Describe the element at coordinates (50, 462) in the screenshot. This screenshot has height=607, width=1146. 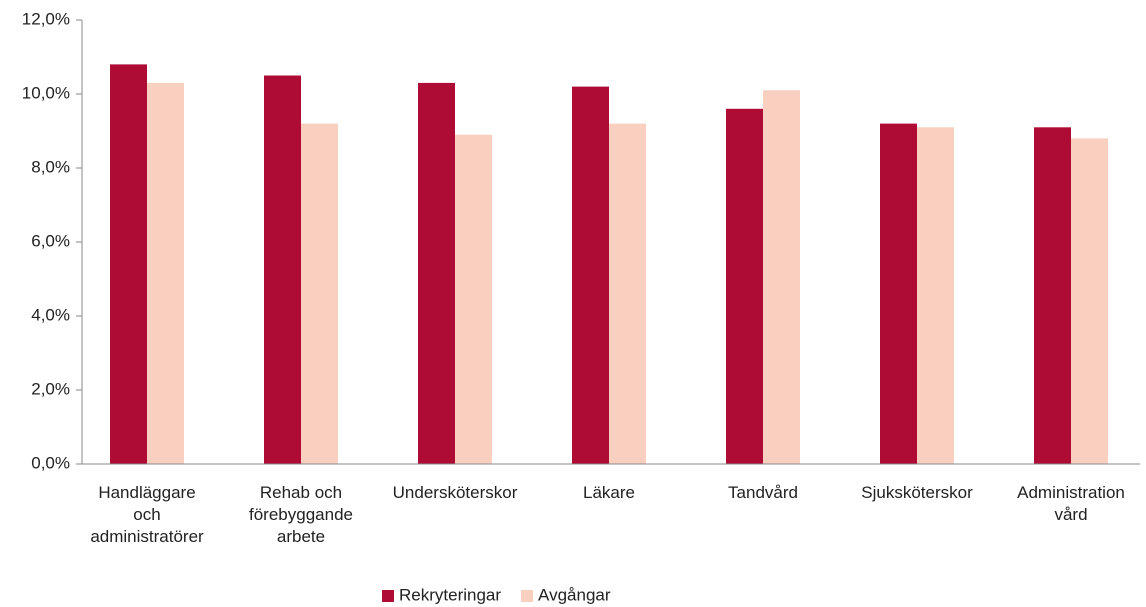
I see `y-tick-label: 0,0%` at that location.